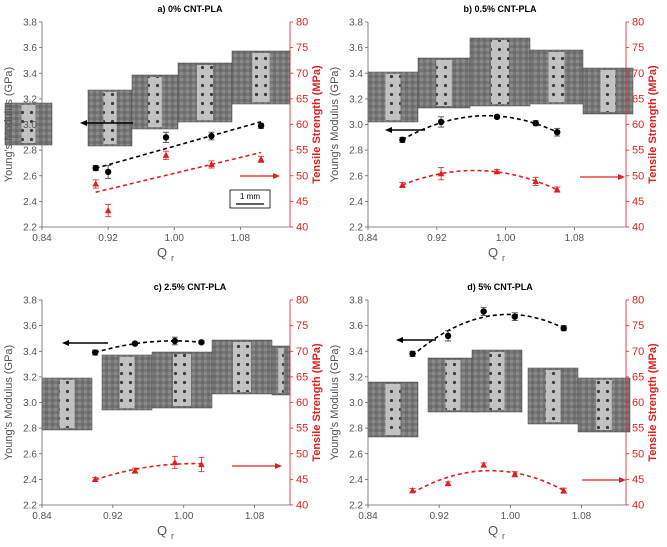 The height and width of the screenshot is (547, 667). What do you see at coordinates (335, 402) in the screenshot?
I see `y-axis-title: Young's Modulus (GPa)` at bounding box center [335, 402].